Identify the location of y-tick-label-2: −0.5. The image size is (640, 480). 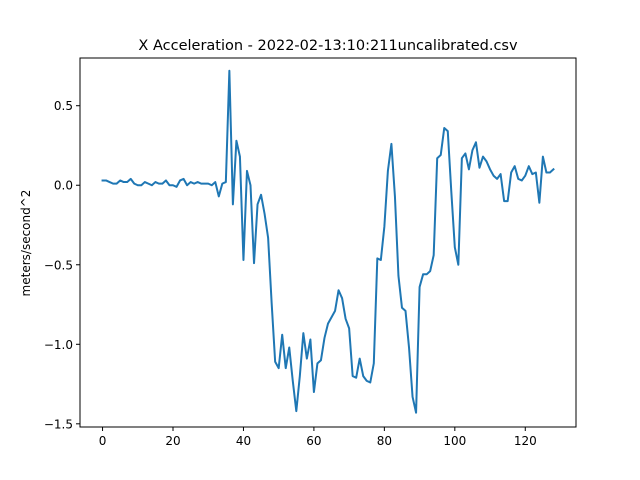
(58, 265).